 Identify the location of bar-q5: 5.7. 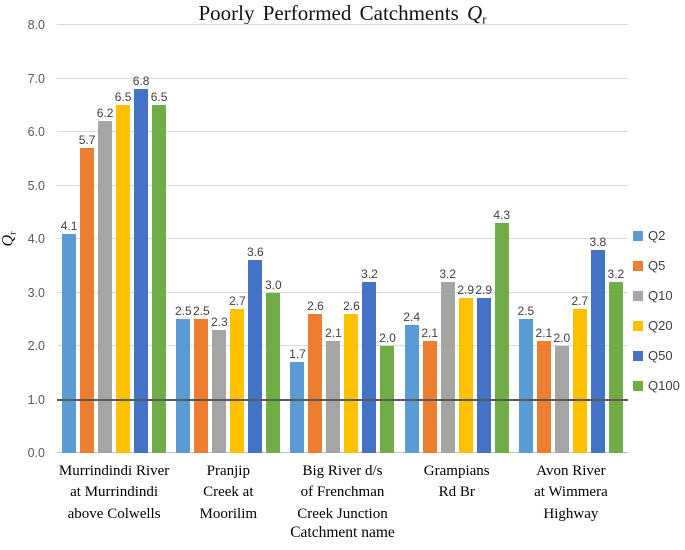
(87, 293).